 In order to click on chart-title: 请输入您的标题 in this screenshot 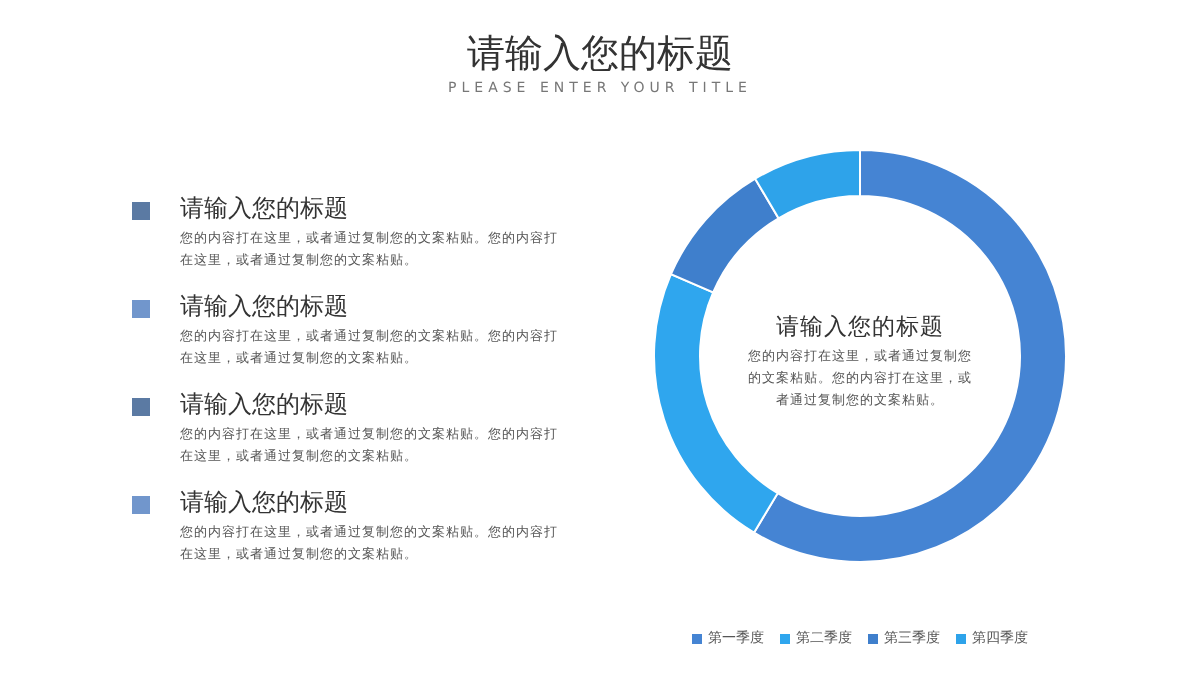, I will do `click(600, 55)`.